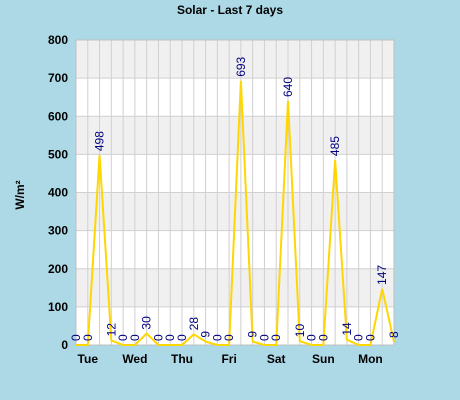 This screenshot has height=400, width=460. I want to click on y-tick-label: 400, so click(58, 193).